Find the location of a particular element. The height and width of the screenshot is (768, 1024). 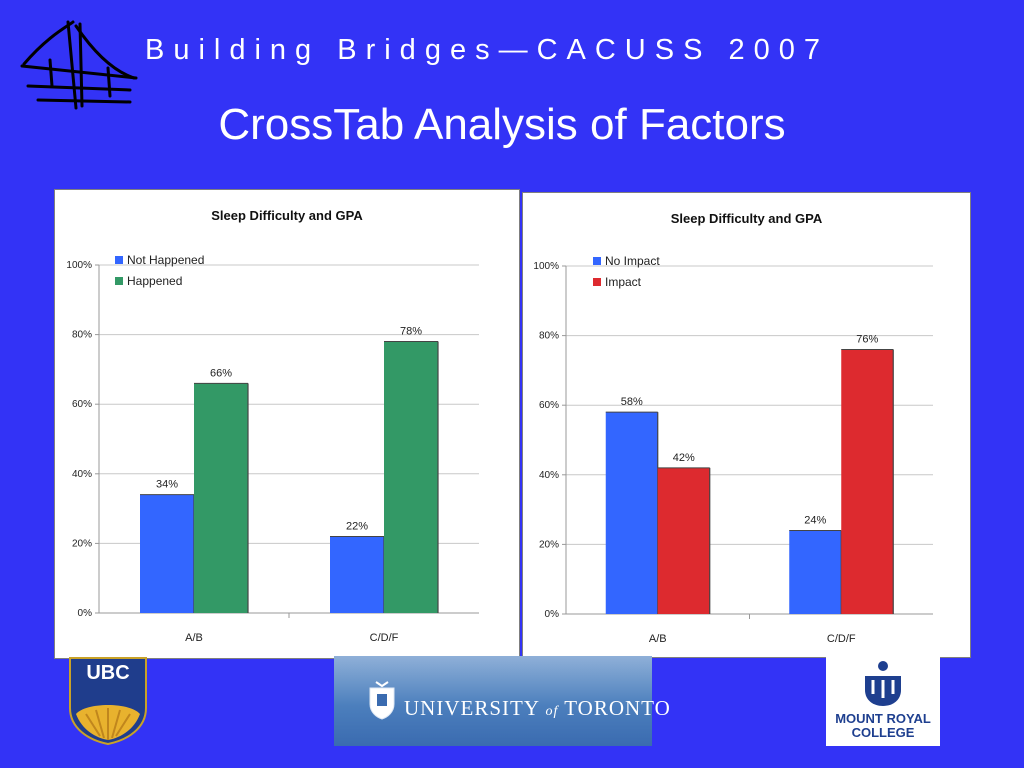

legend-label: Not Happened is located at coordinates (165, 260).